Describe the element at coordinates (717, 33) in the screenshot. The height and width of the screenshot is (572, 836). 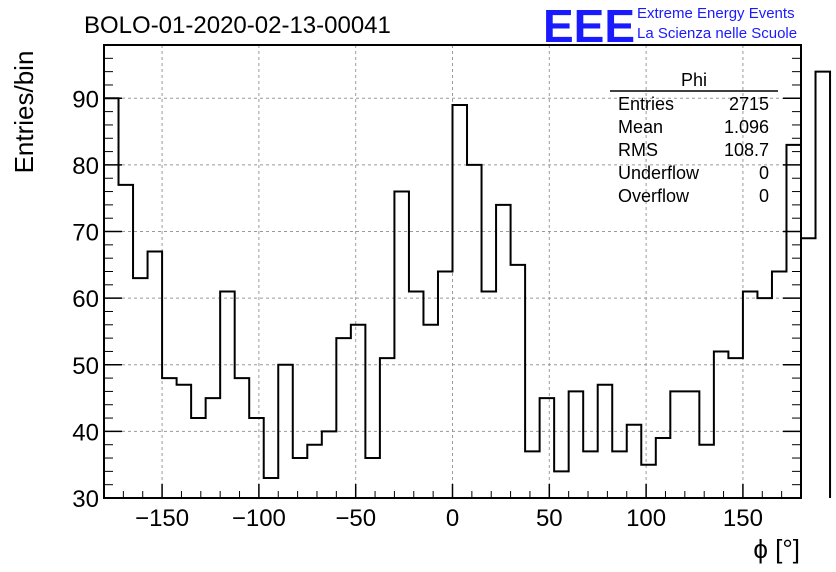
I see `logo-line2: La Scienza nelle Scuole` at that location.